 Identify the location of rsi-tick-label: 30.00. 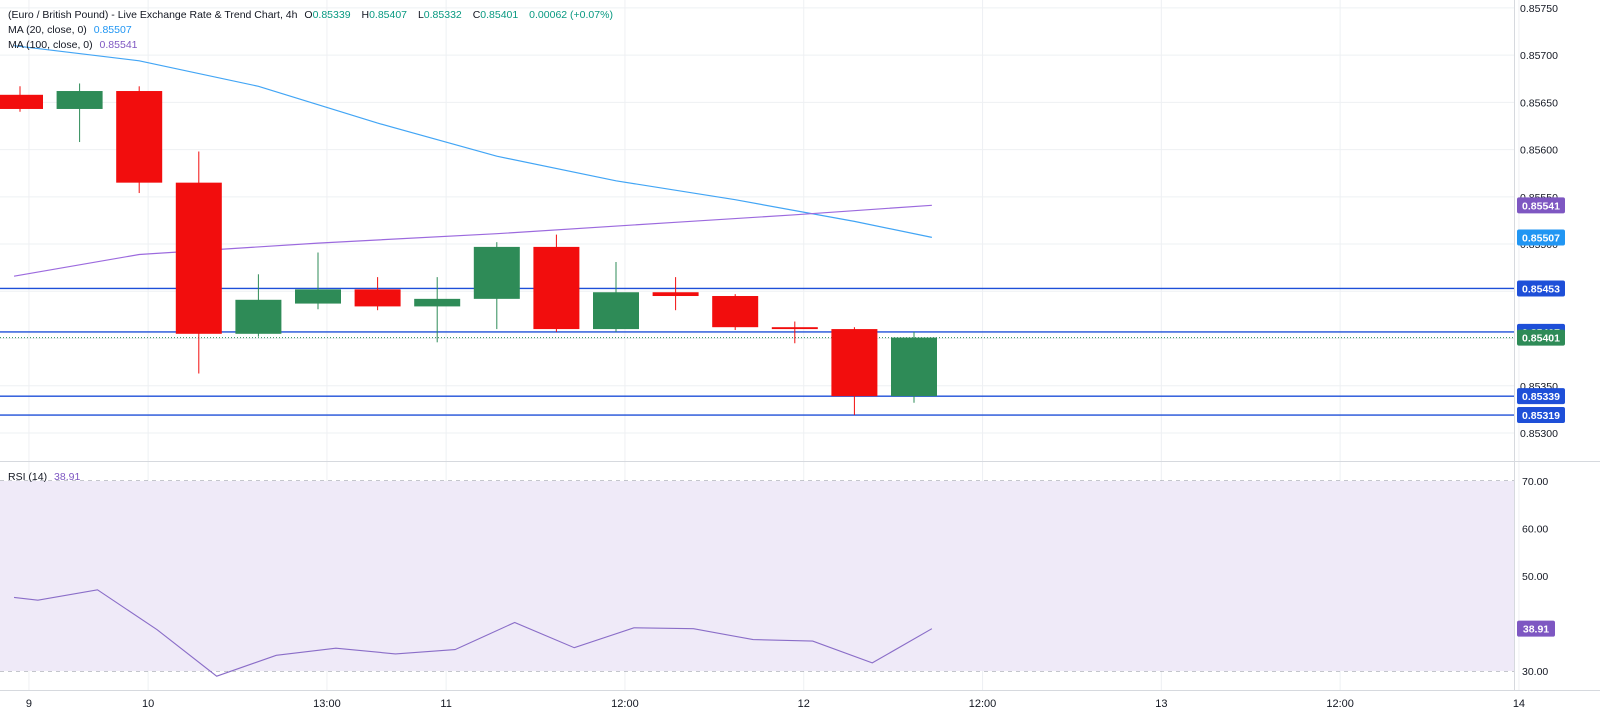
(1535, 672).